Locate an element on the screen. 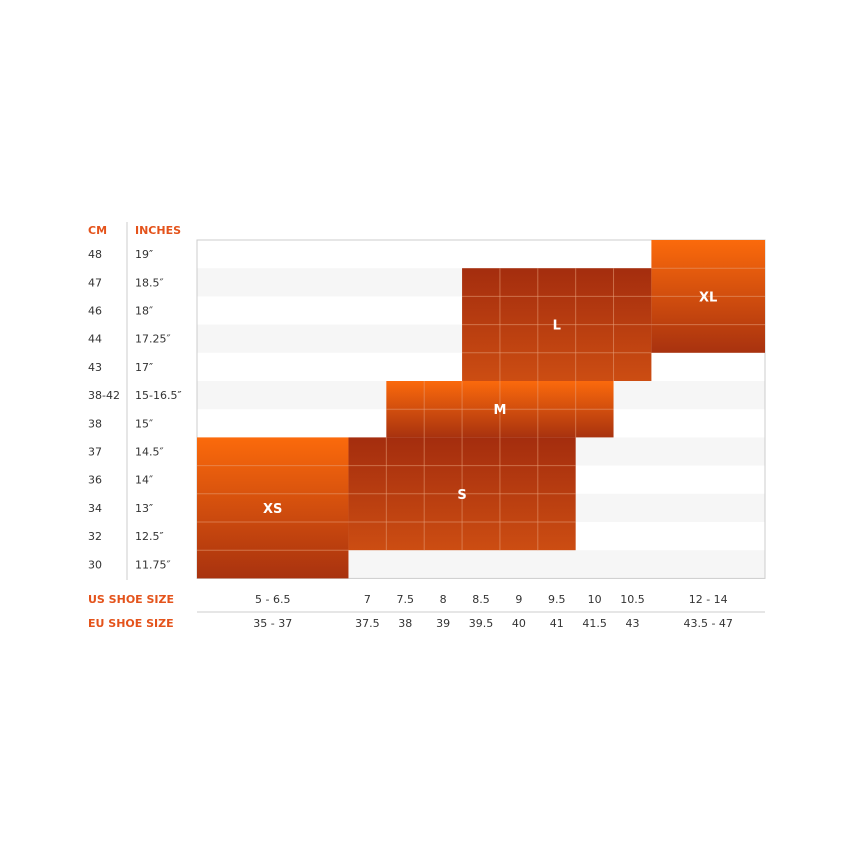  cm-header: CM is located at coordinates (97, 230).